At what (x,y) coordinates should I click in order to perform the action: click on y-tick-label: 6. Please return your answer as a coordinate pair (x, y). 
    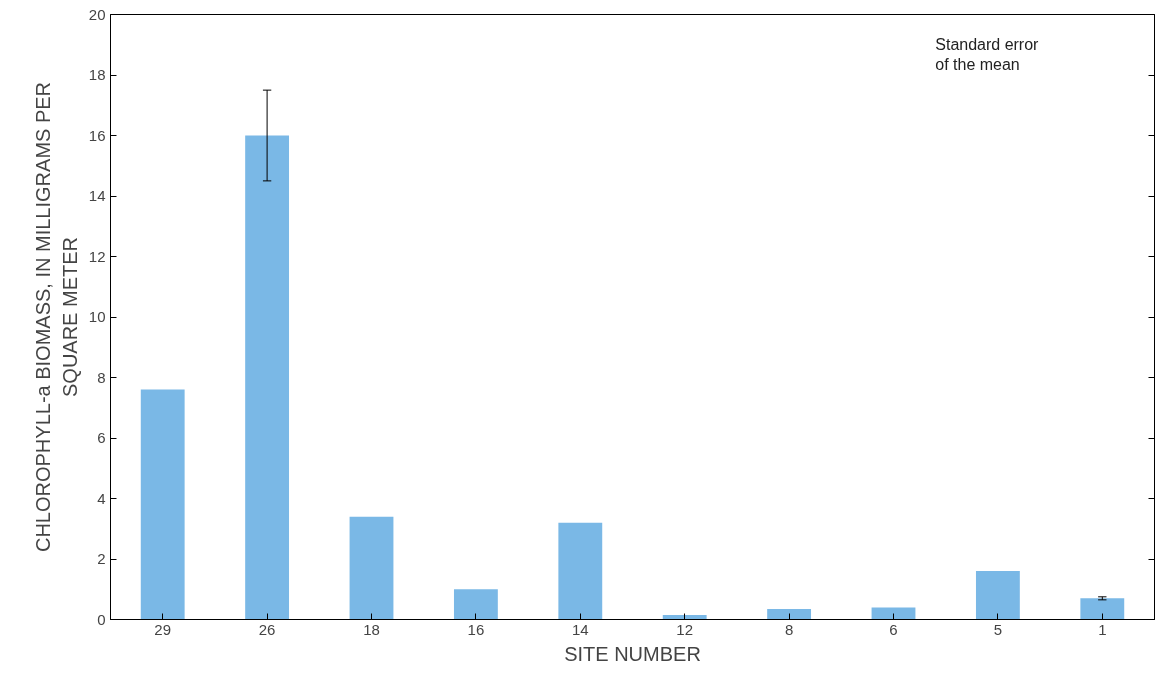
    Looking at the image, I should click on (101, 437).